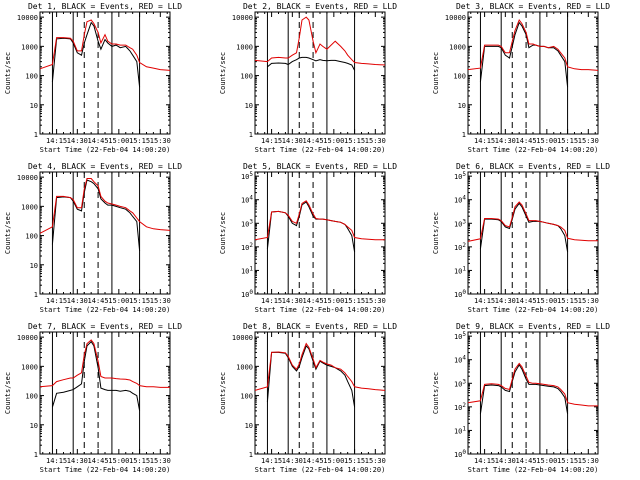 Image resolution: width=640 pixels, height=480 pixels. I want to click on y-tick-label: 10¹, so click(460, 270).